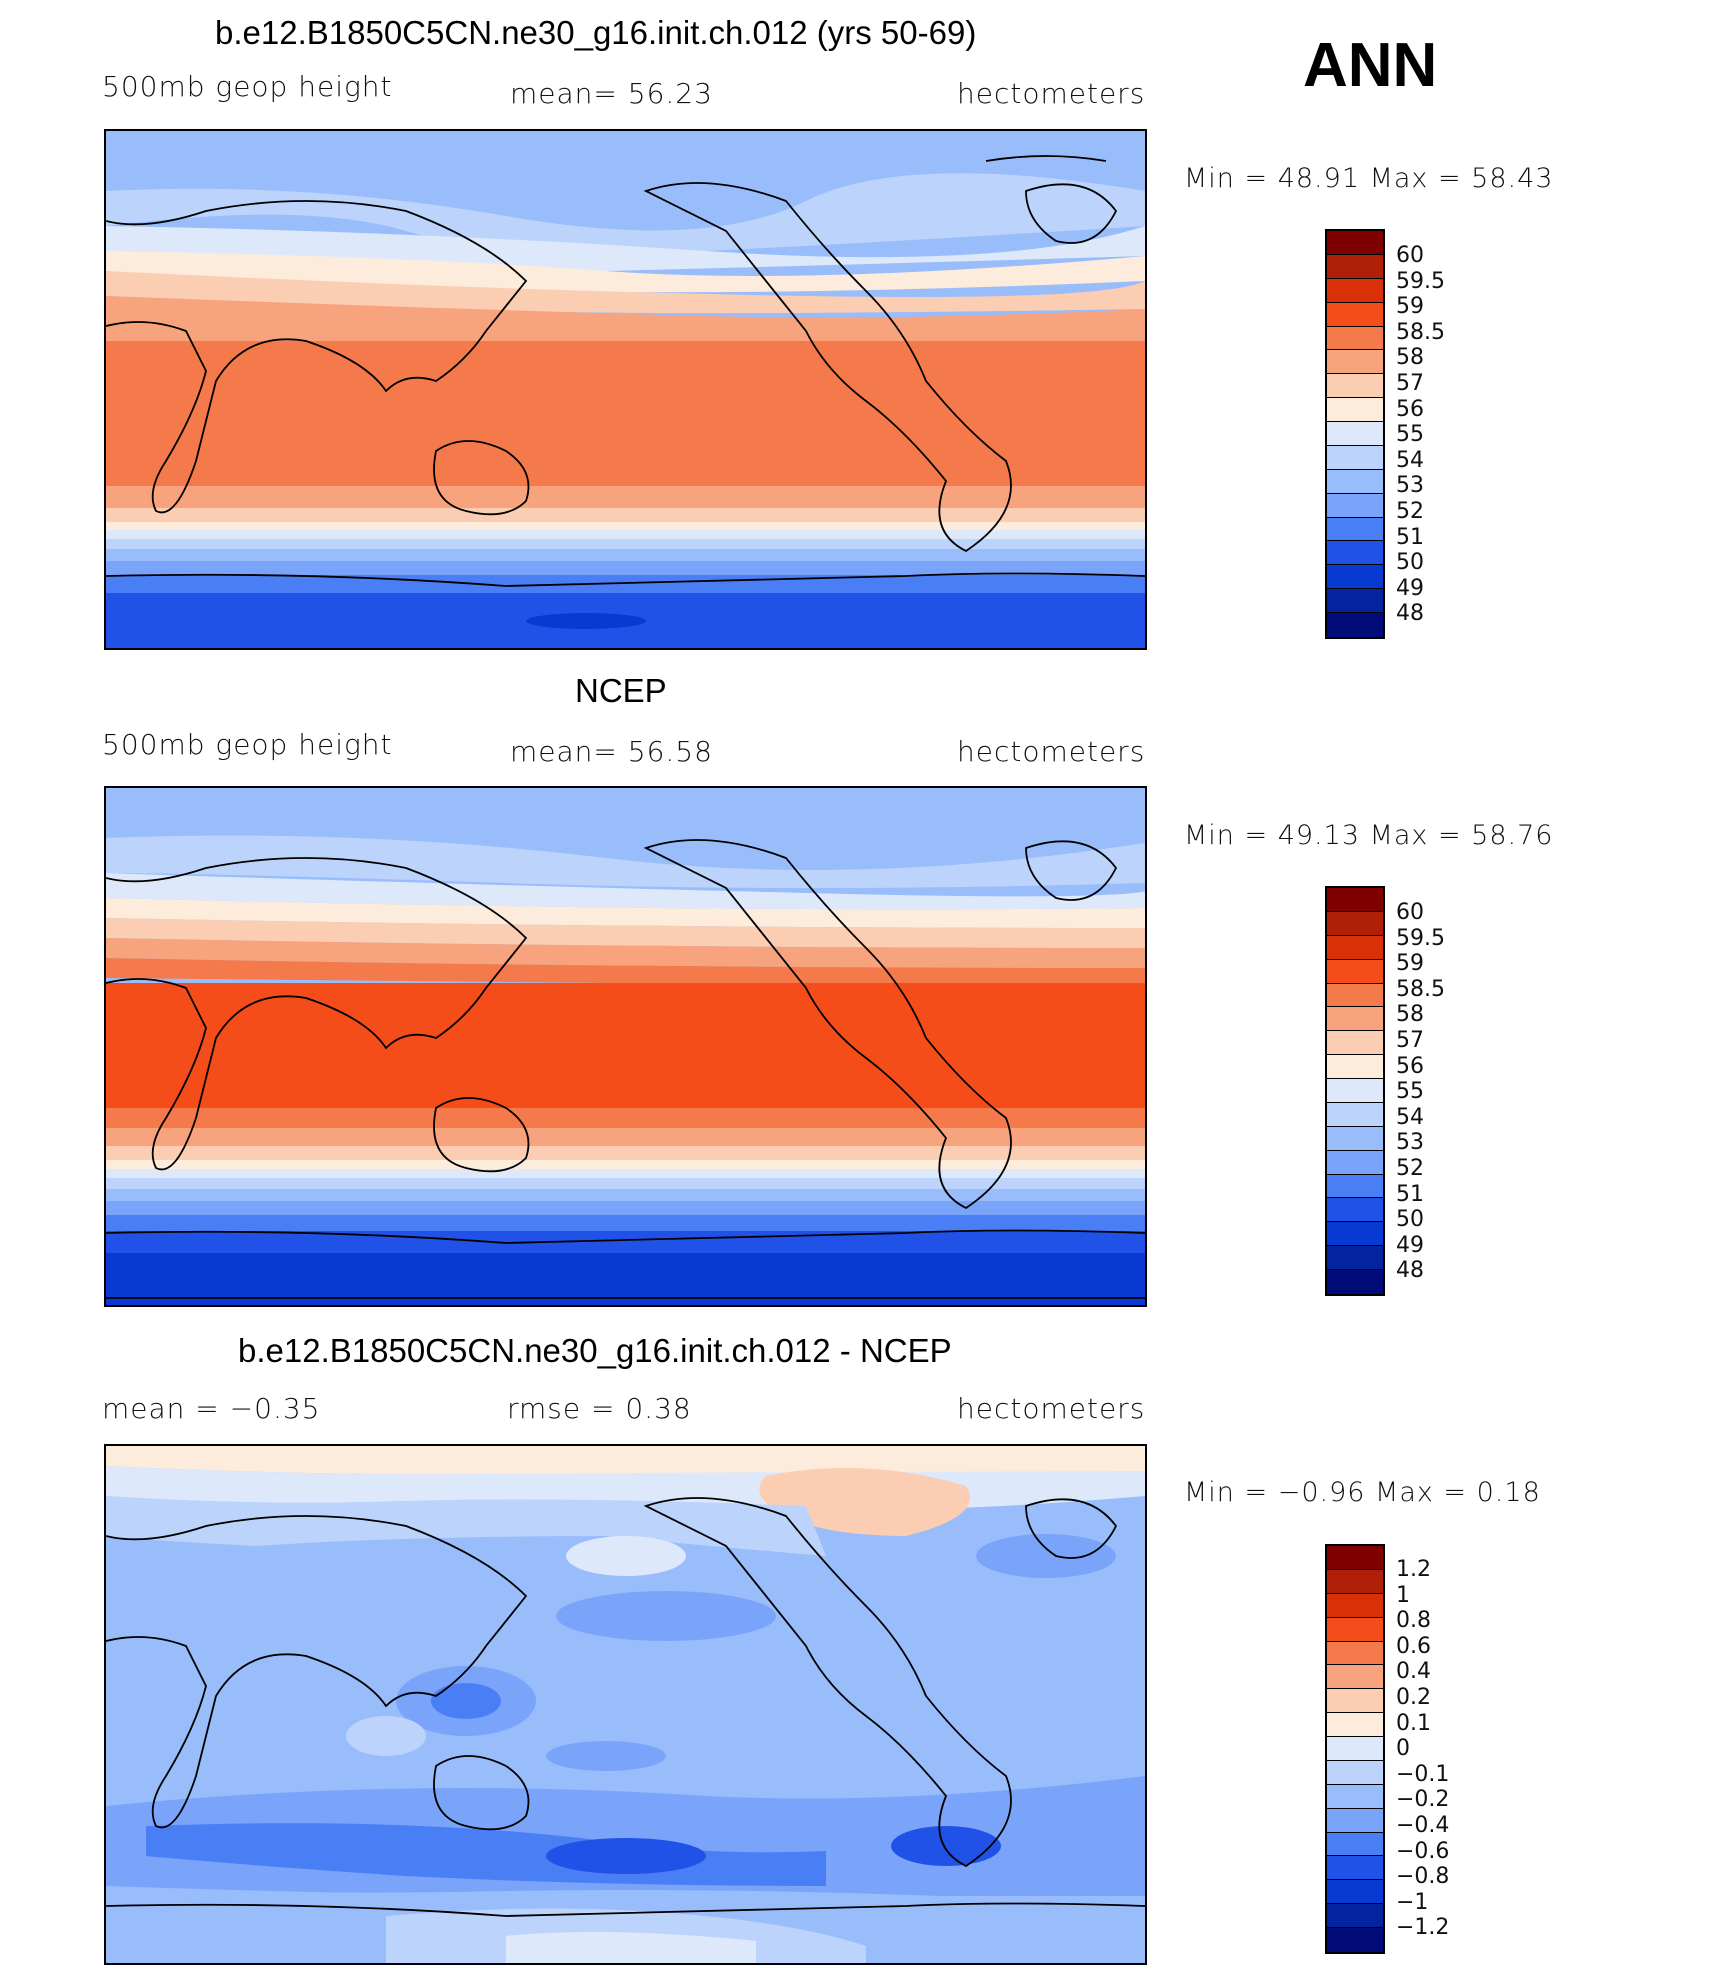 The width and height of the screenshot is (1710, 1986). I want to click on colorbar-tick-label: 49, so click(1410, 588).